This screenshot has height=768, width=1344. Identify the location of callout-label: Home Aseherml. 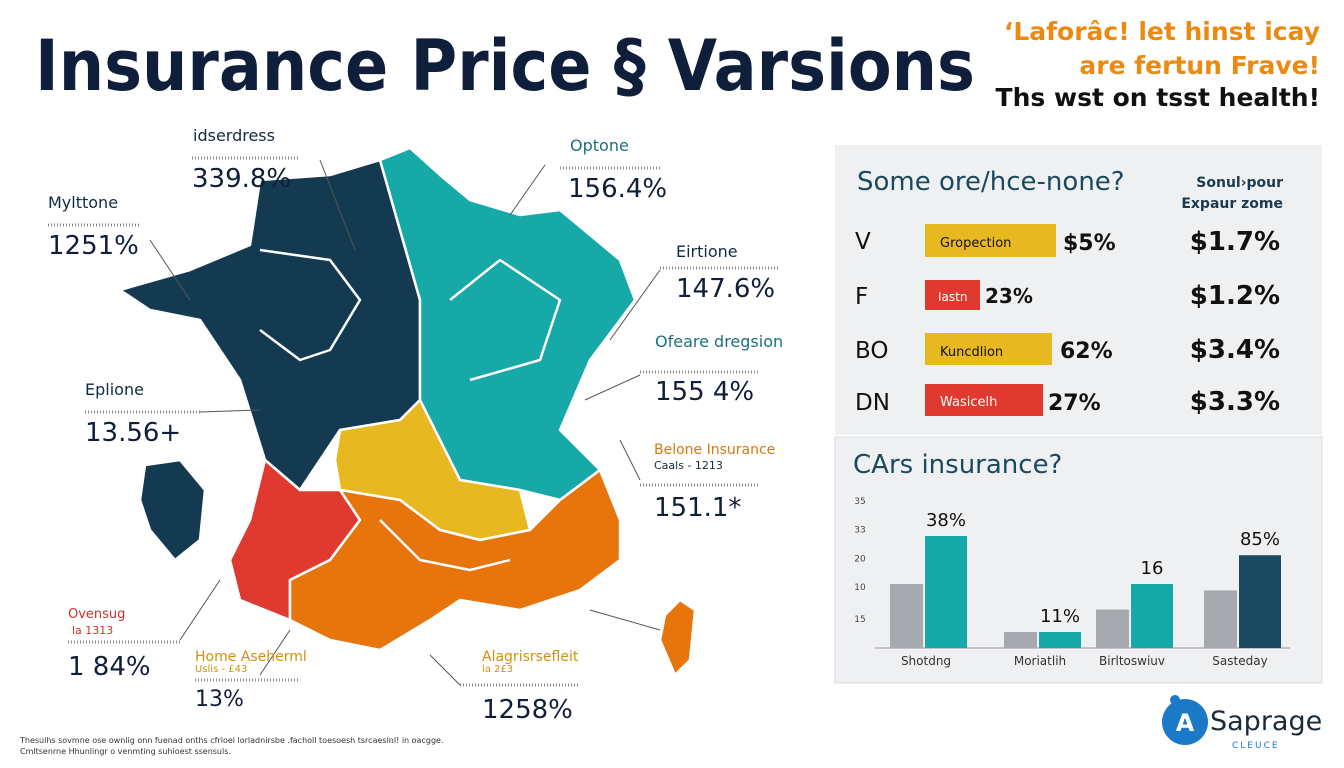
(251, 657).